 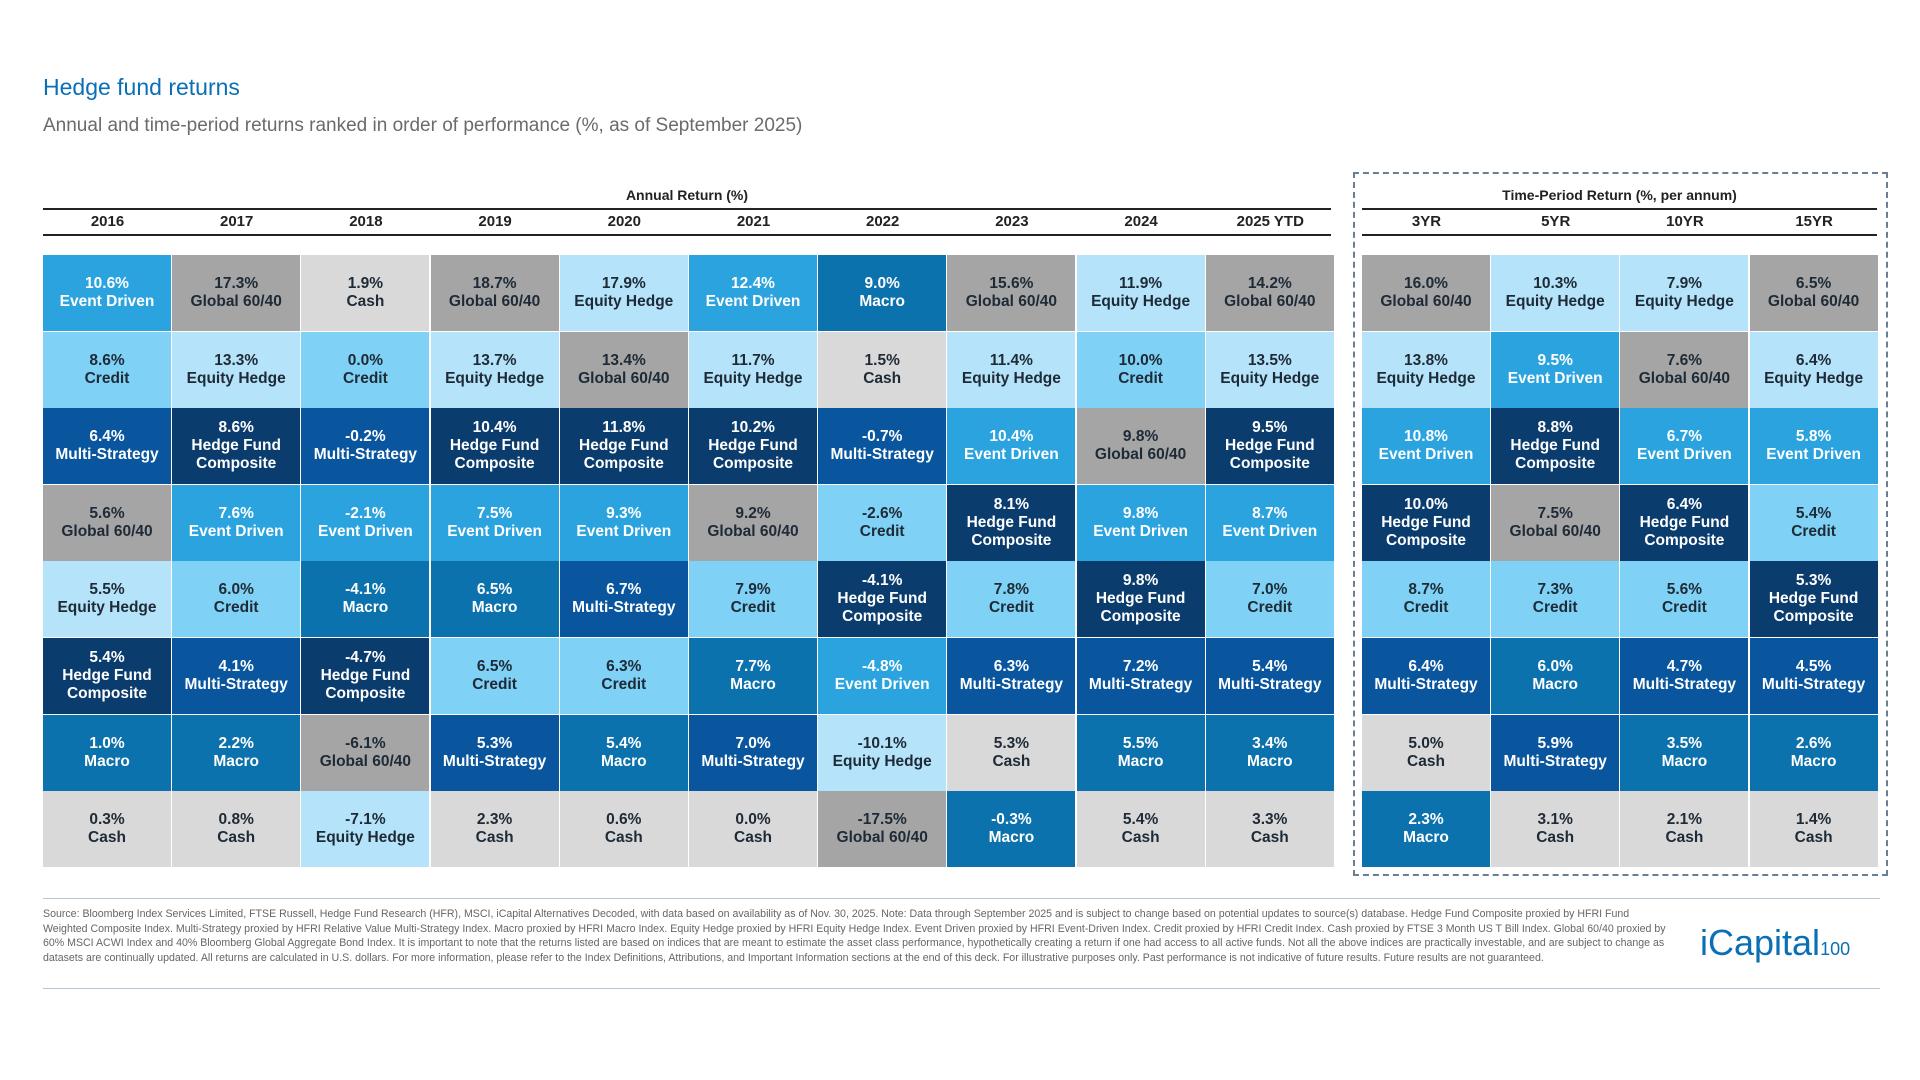 I want to click on cell: 3.4% Macro, so click(x=1269, y=752).